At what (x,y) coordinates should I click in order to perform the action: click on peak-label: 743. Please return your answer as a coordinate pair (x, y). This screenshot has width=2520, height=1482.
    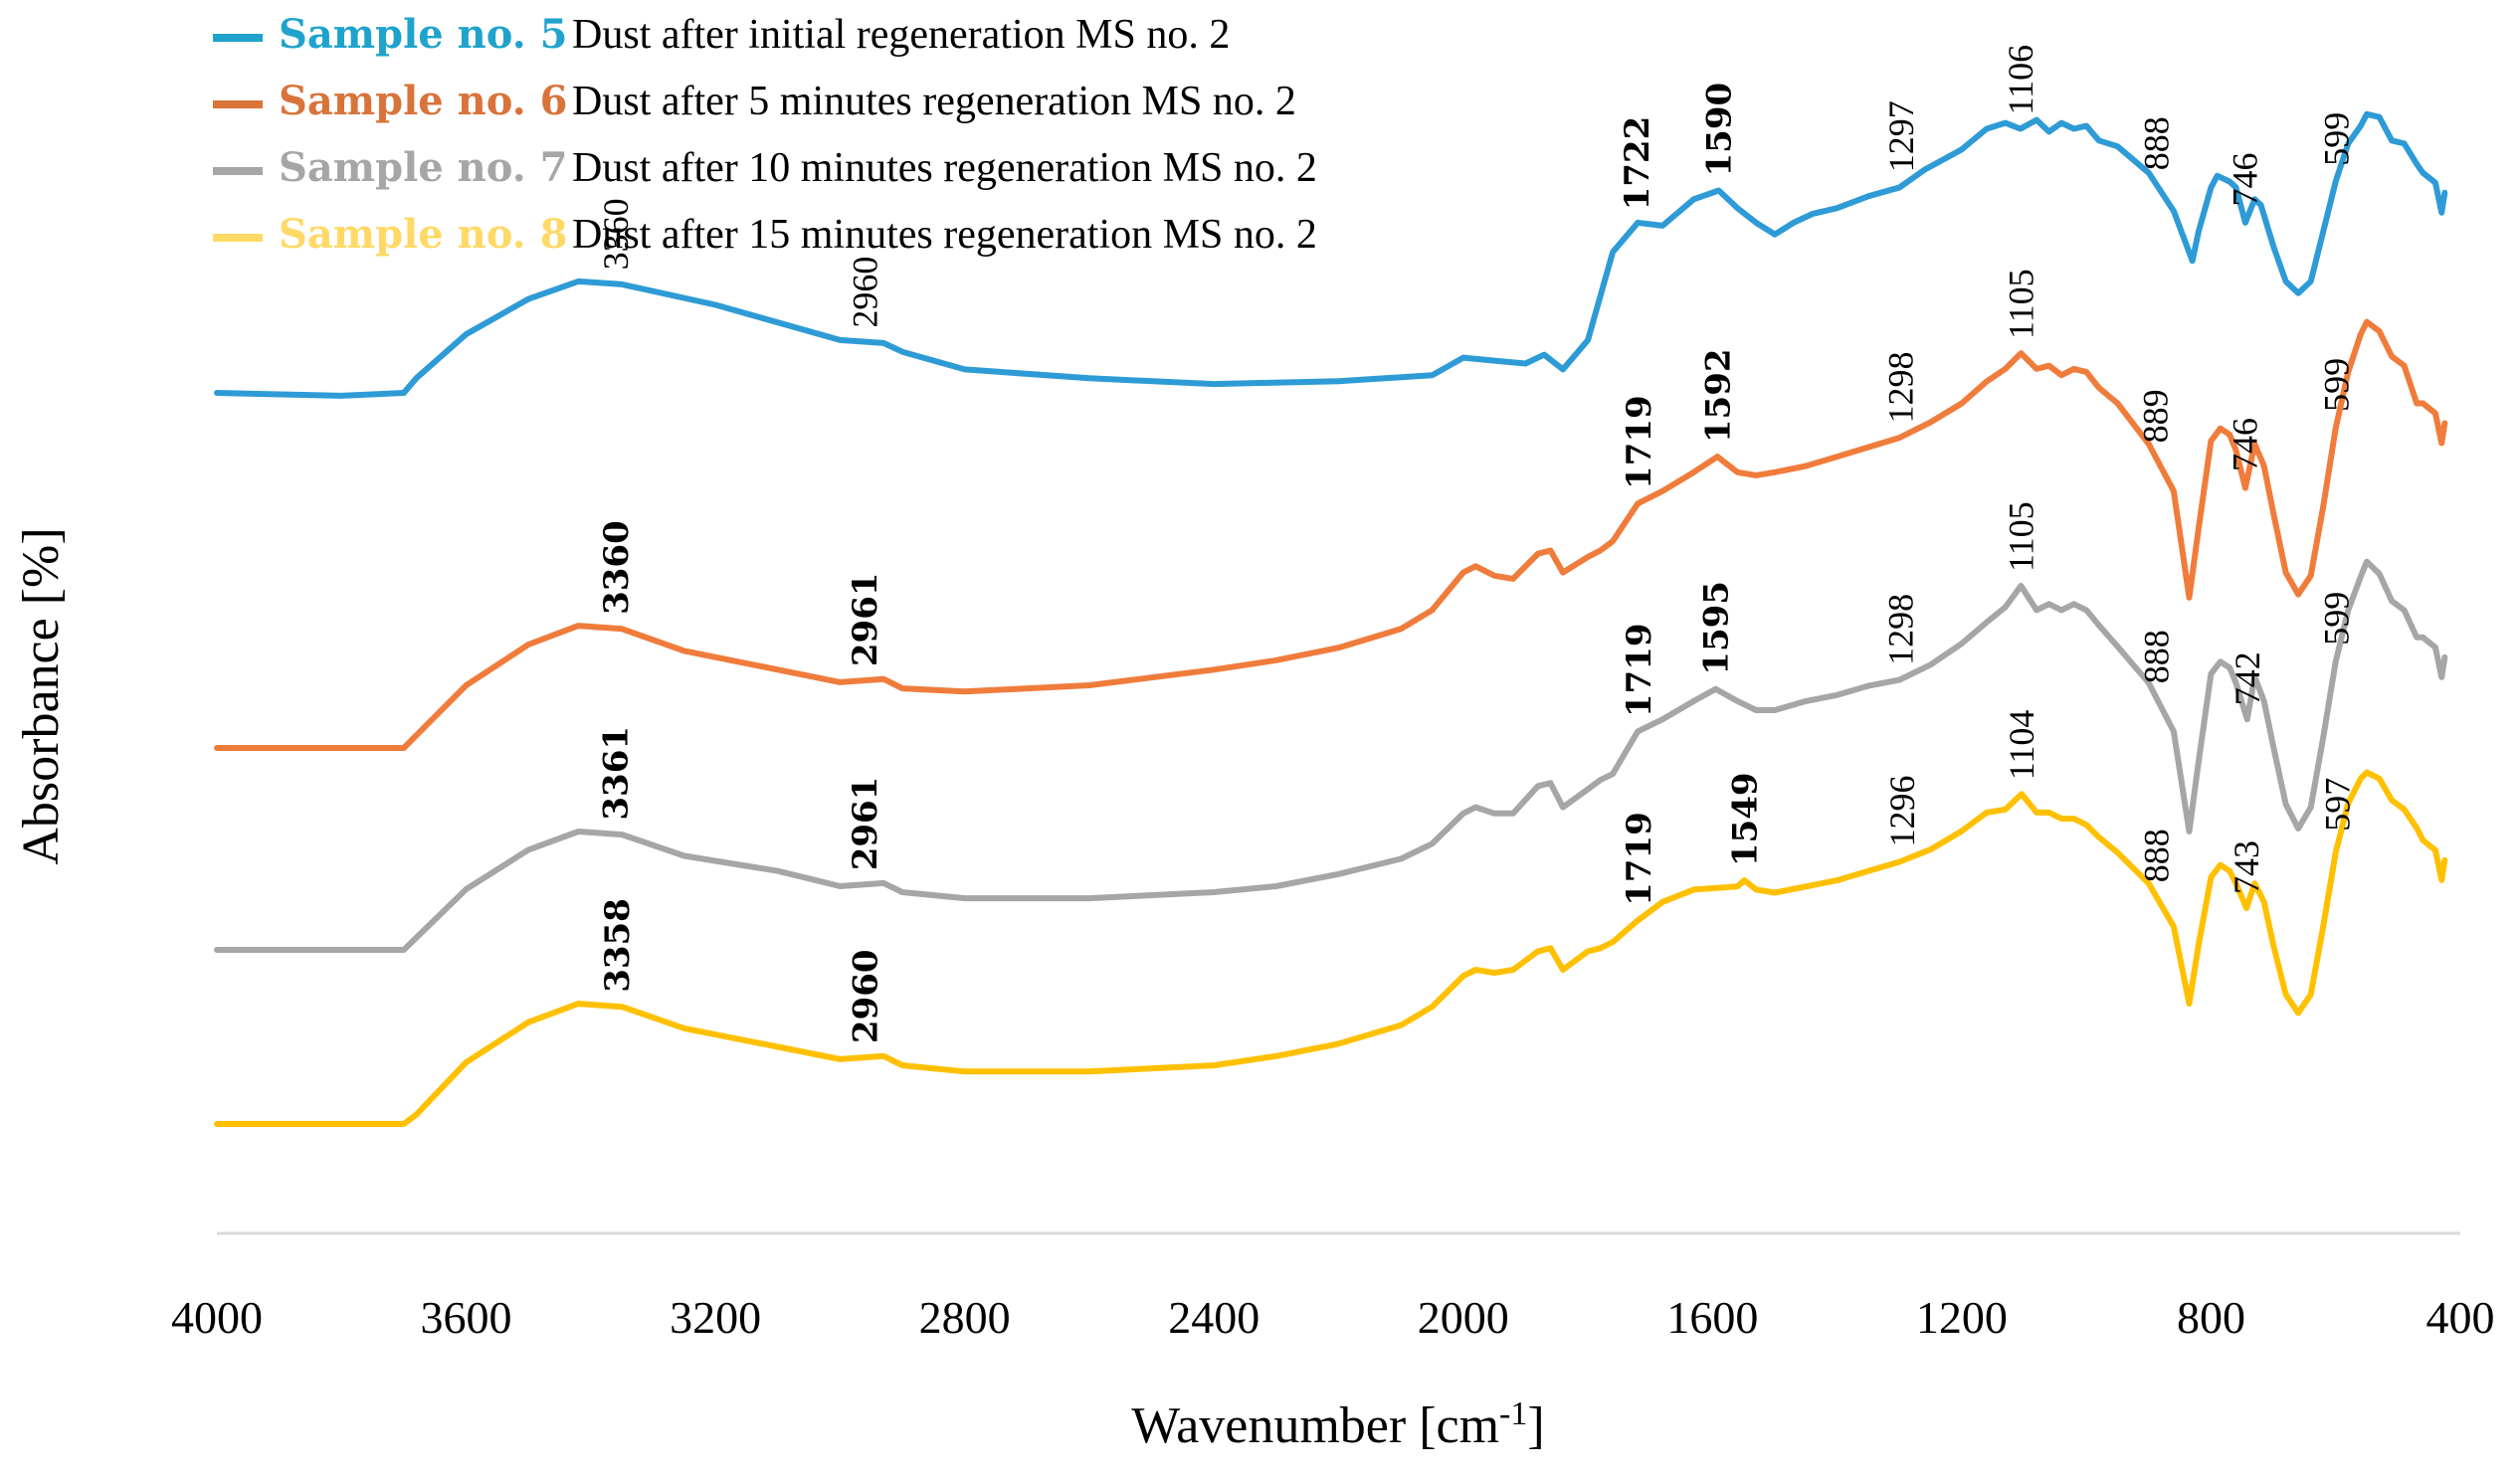
    Looking at the image, I should click on (2246, 867).